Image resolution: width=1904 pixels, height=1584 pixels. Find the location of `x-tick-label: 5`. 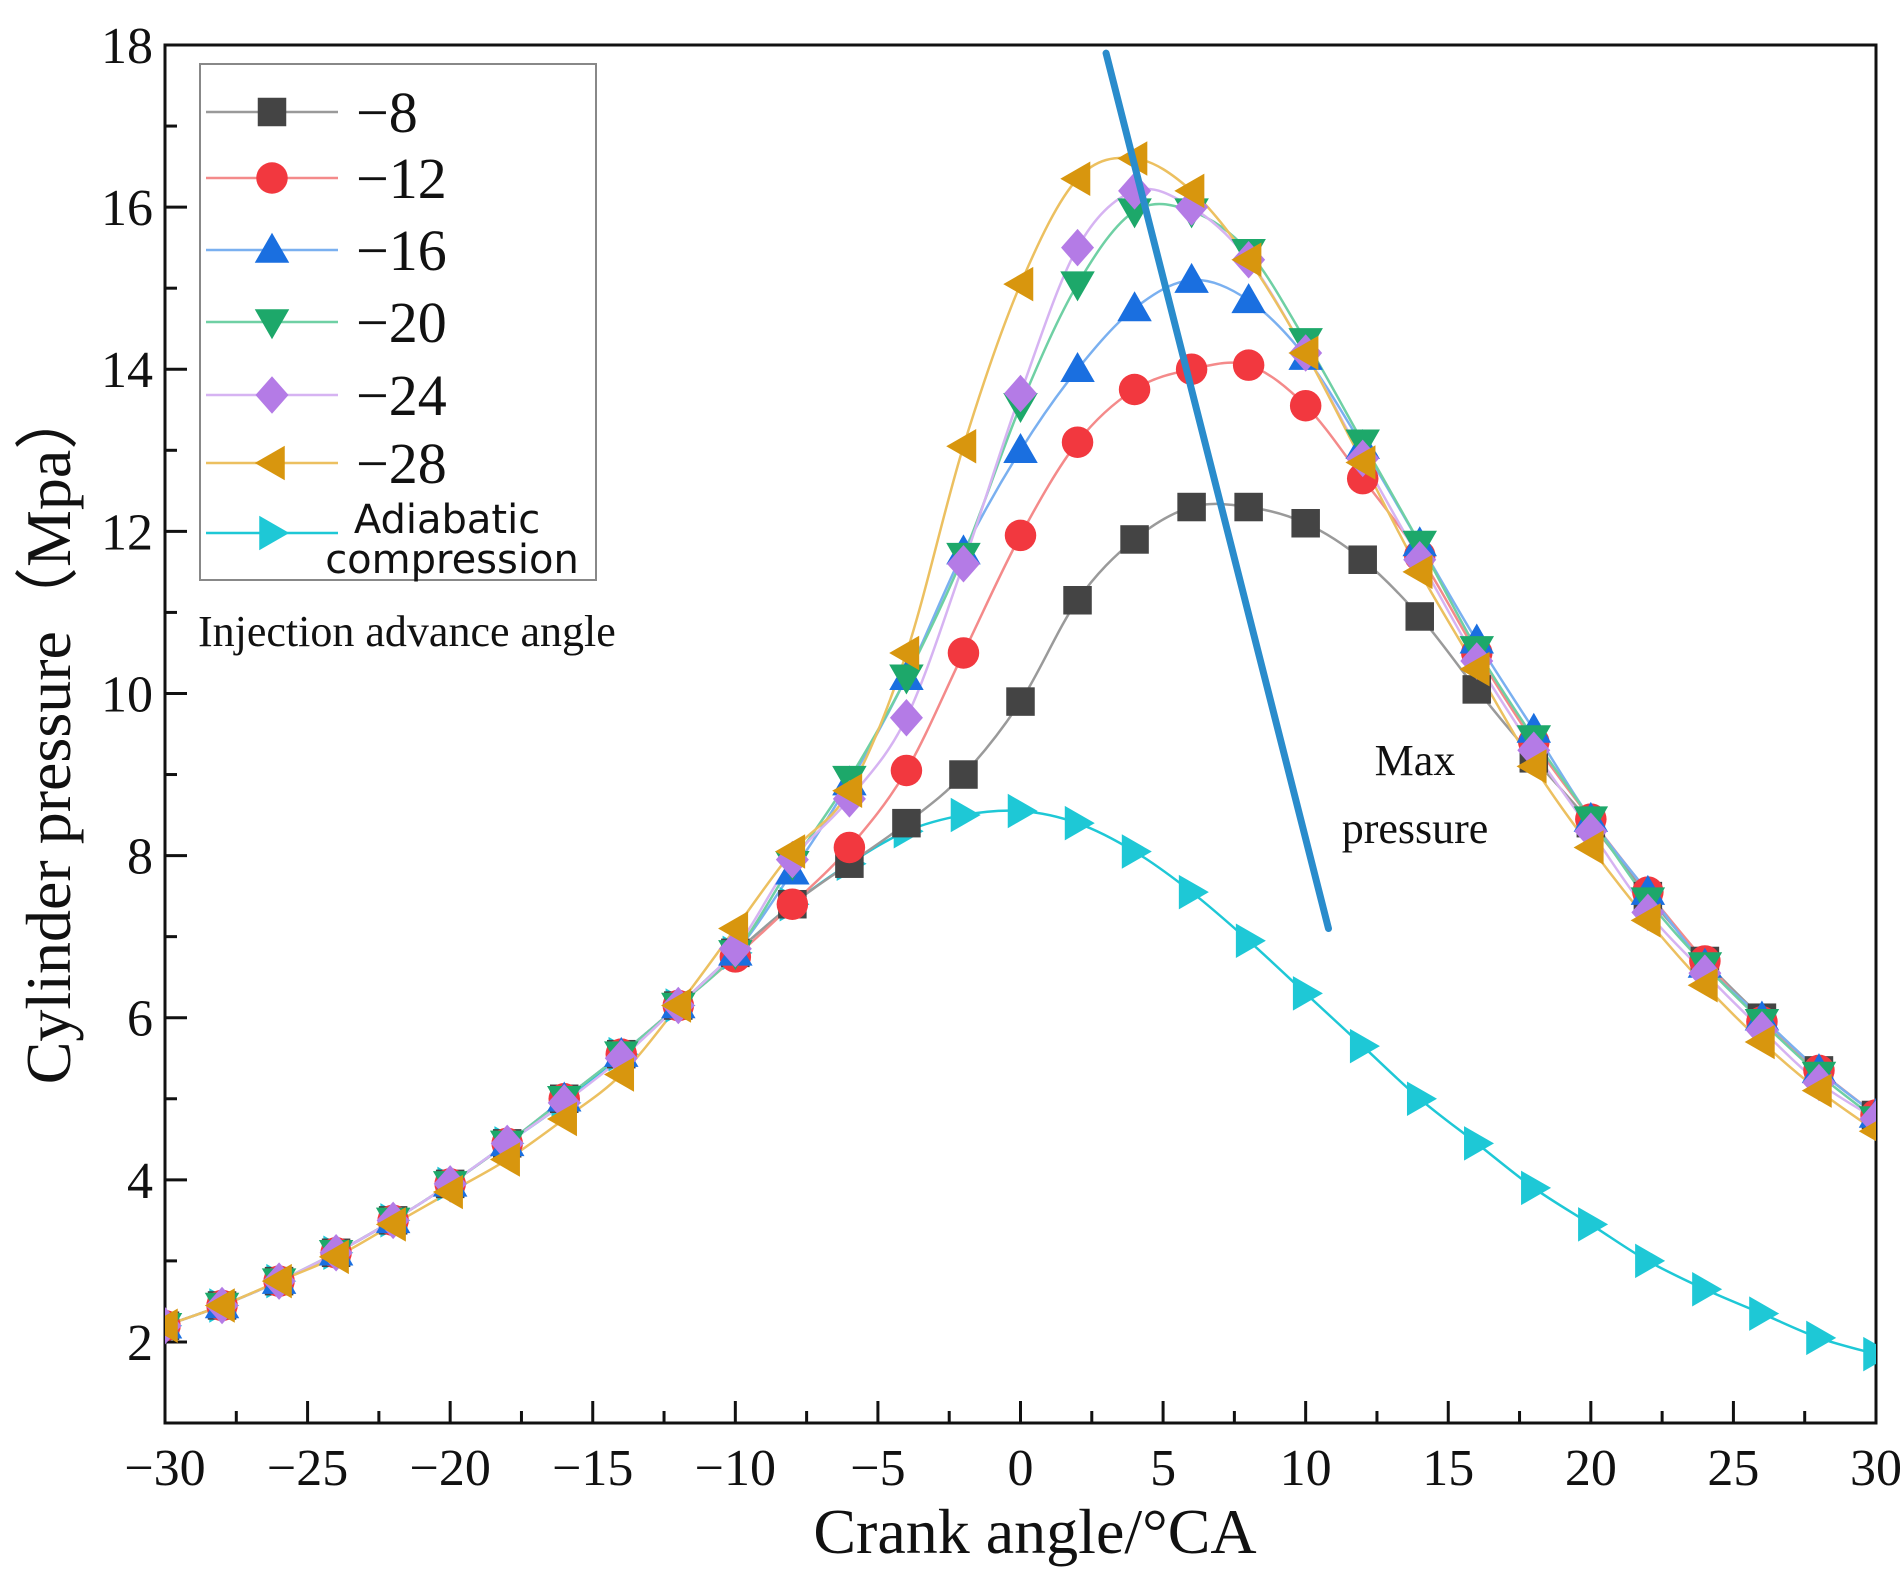

x-tick-label: 5 is located at coordinates (1163, 1468).